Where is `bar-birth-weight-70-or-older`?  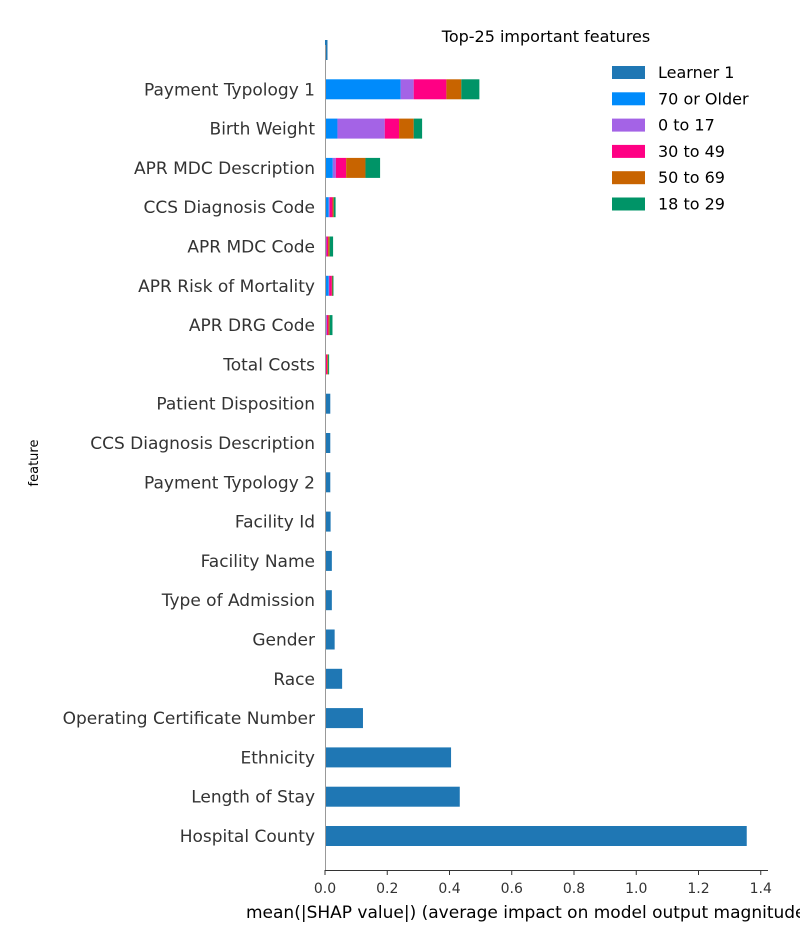
bar-birth-weight-70-or-older is located at coordinates (331, 128).